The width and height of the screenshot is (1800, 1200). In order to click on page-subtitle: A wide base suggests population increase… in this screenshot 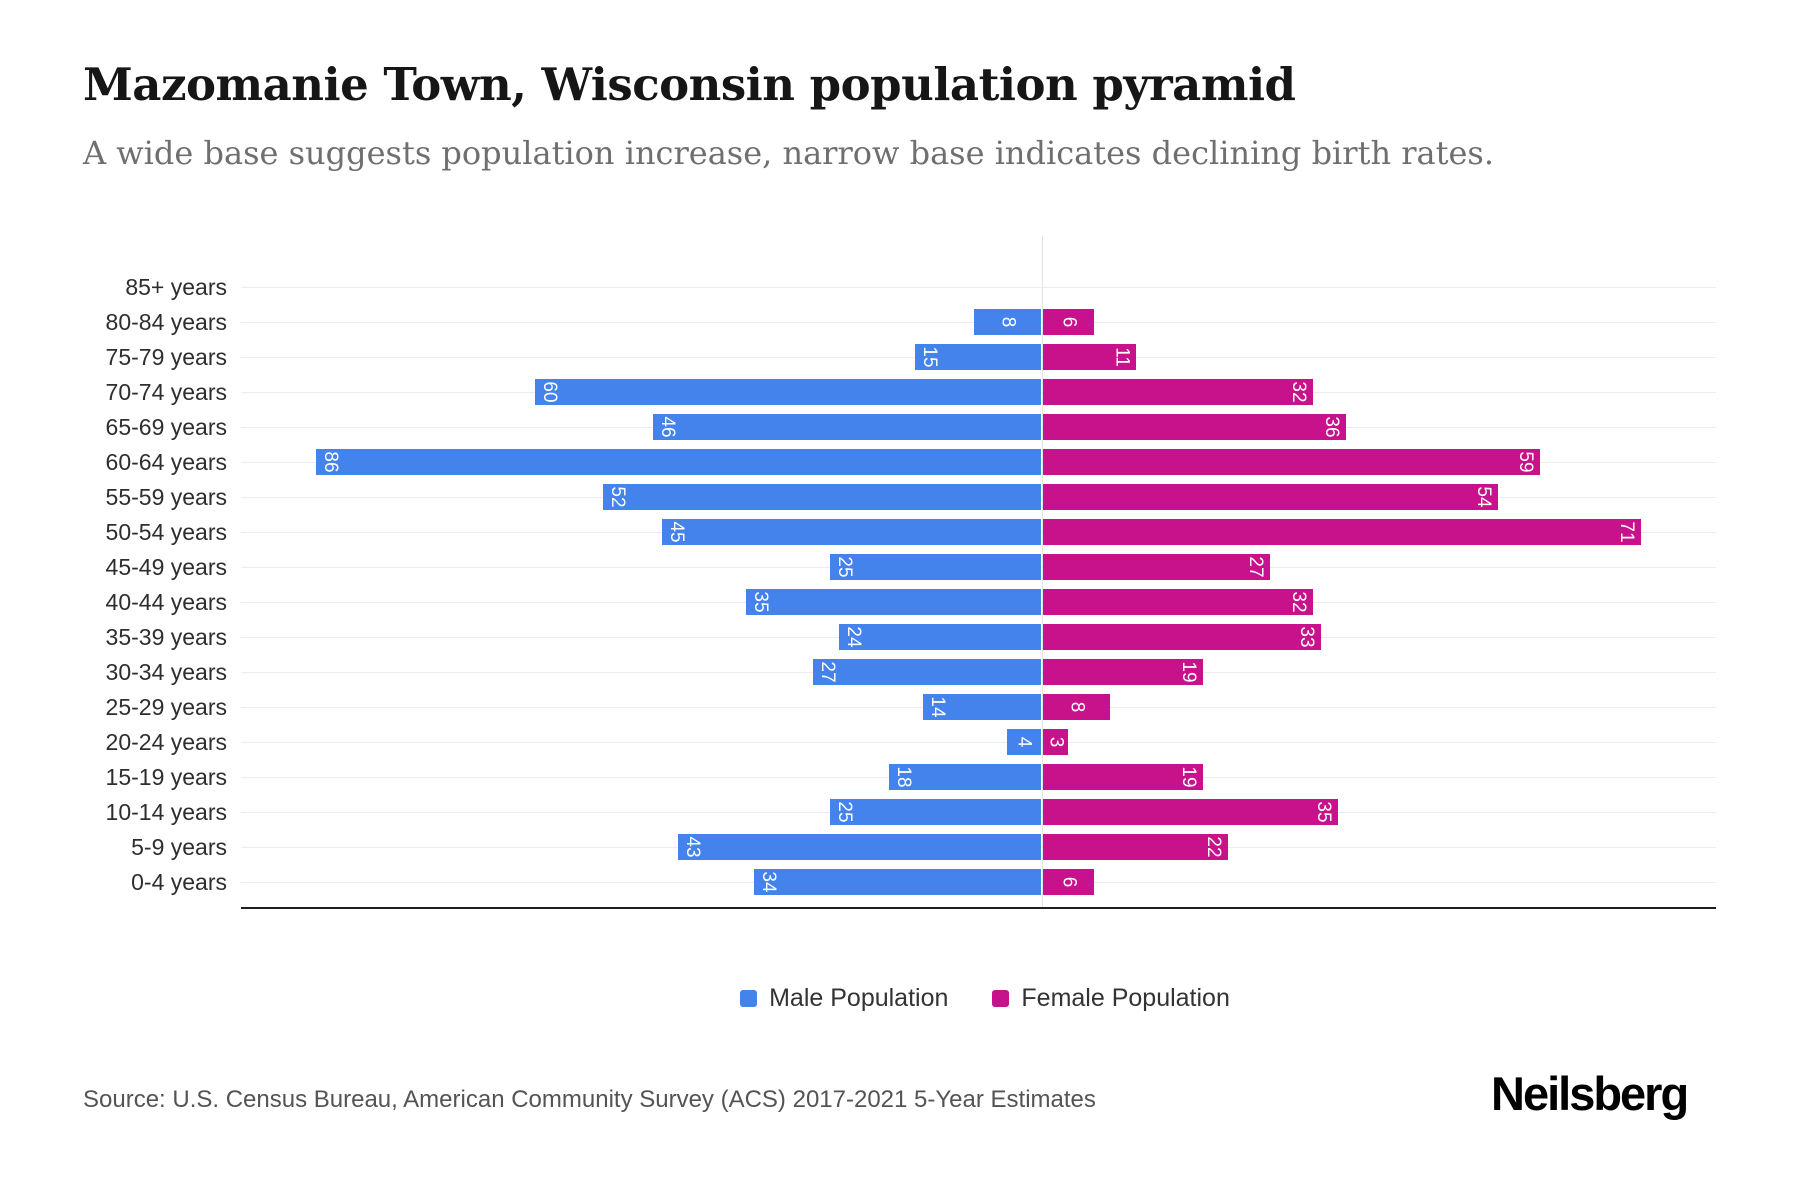, I will do `click(788, 153)`.